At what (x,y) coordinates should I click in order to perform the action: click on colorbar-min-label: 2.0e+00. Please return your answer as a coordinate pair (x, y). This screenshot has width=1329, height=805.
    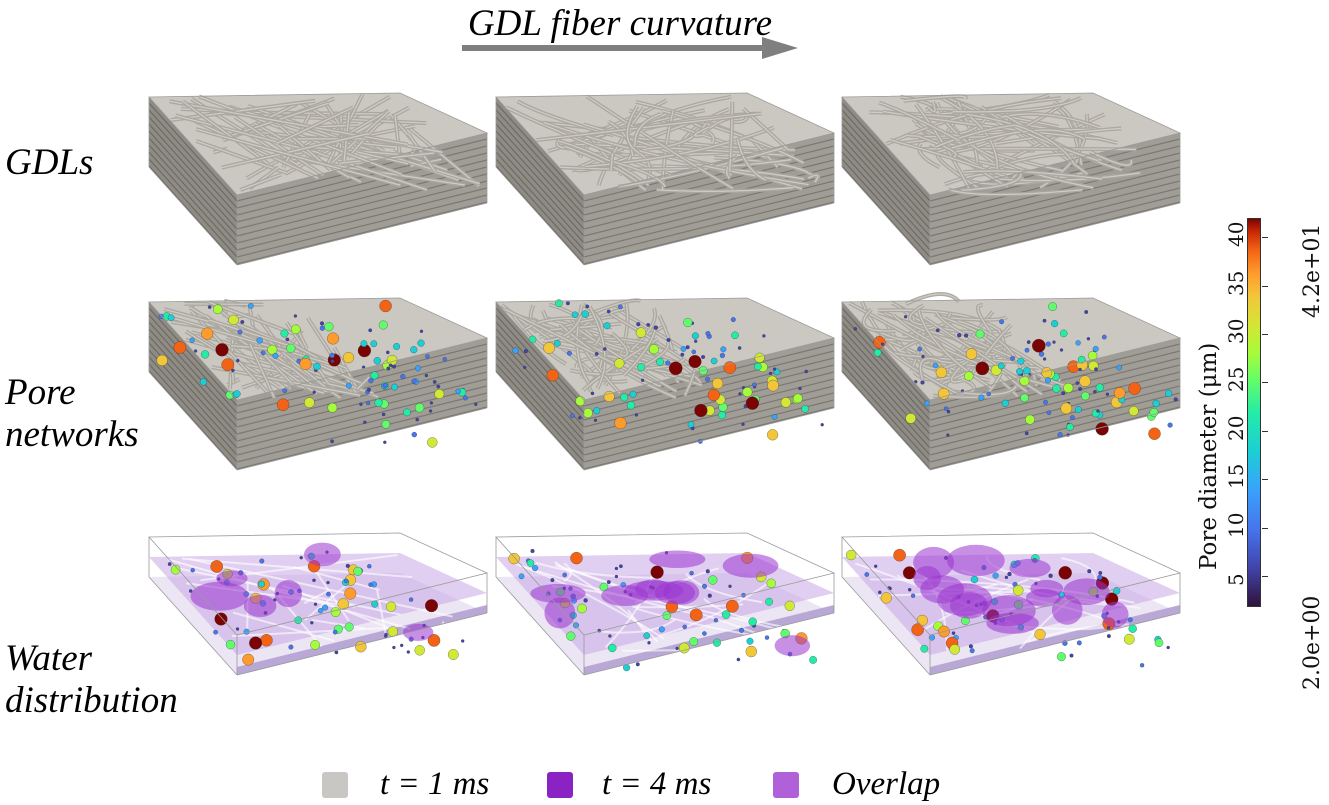
    Looking at the image, I should click on (1312, 642).